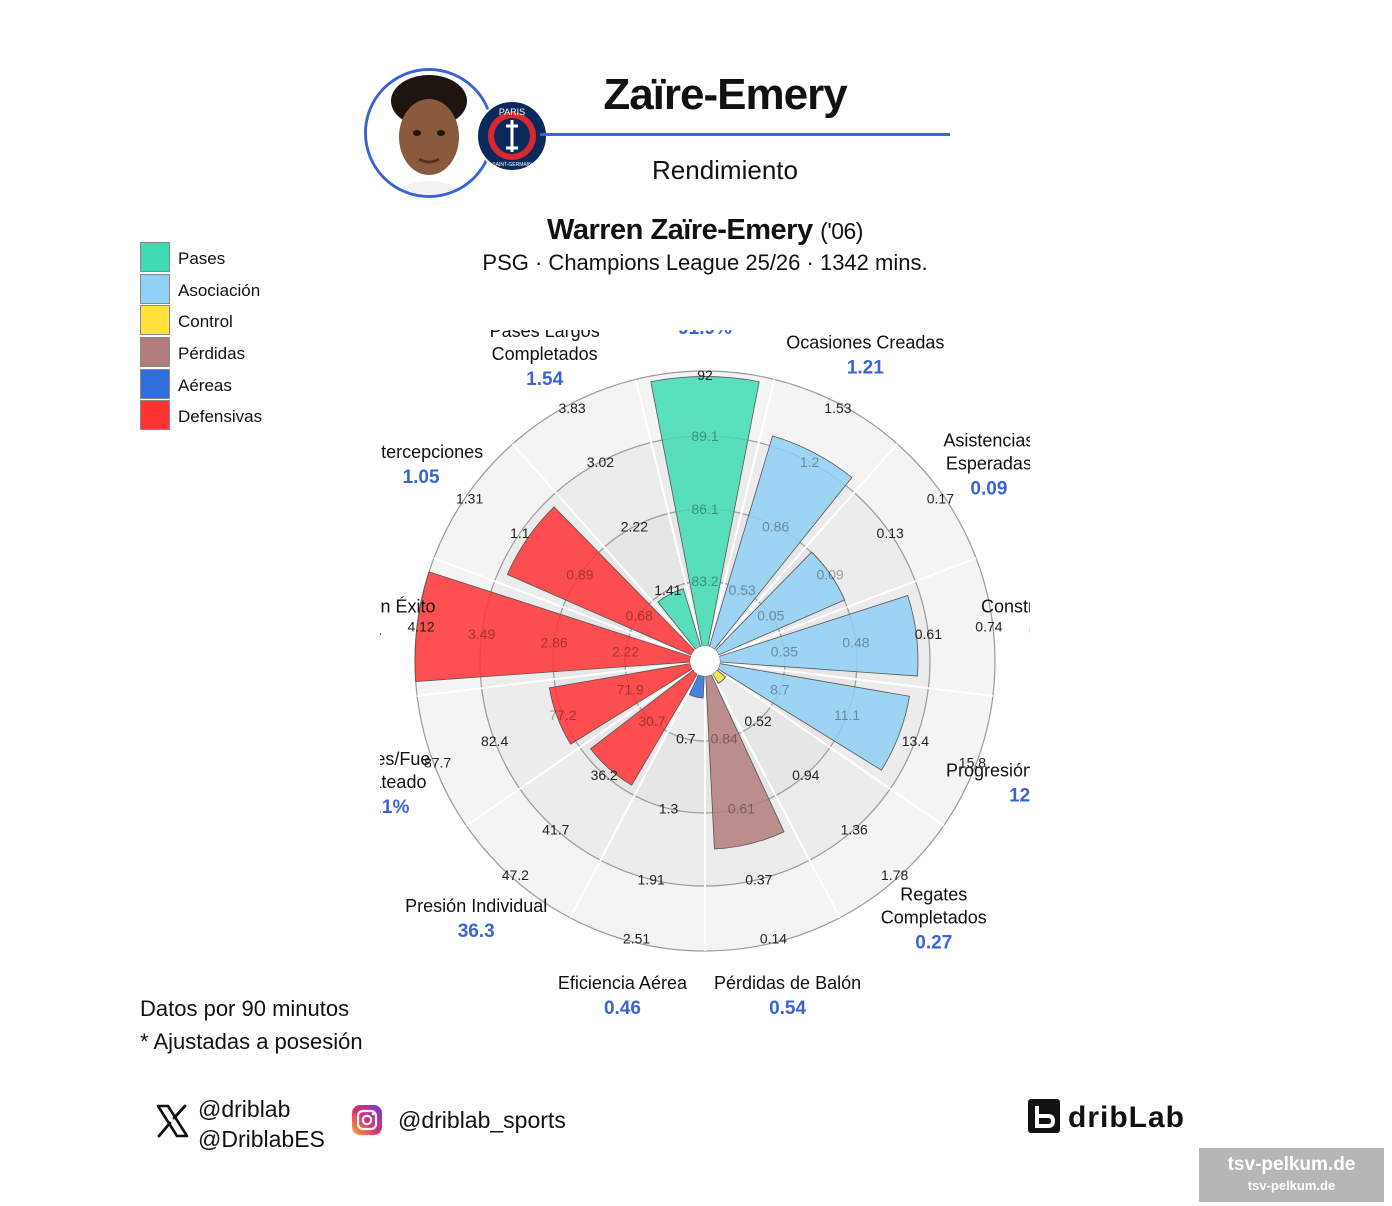  Describe the element at coordinates (1005, 606) in the screenshot. I see `category-label: Construcción xG` at that location.